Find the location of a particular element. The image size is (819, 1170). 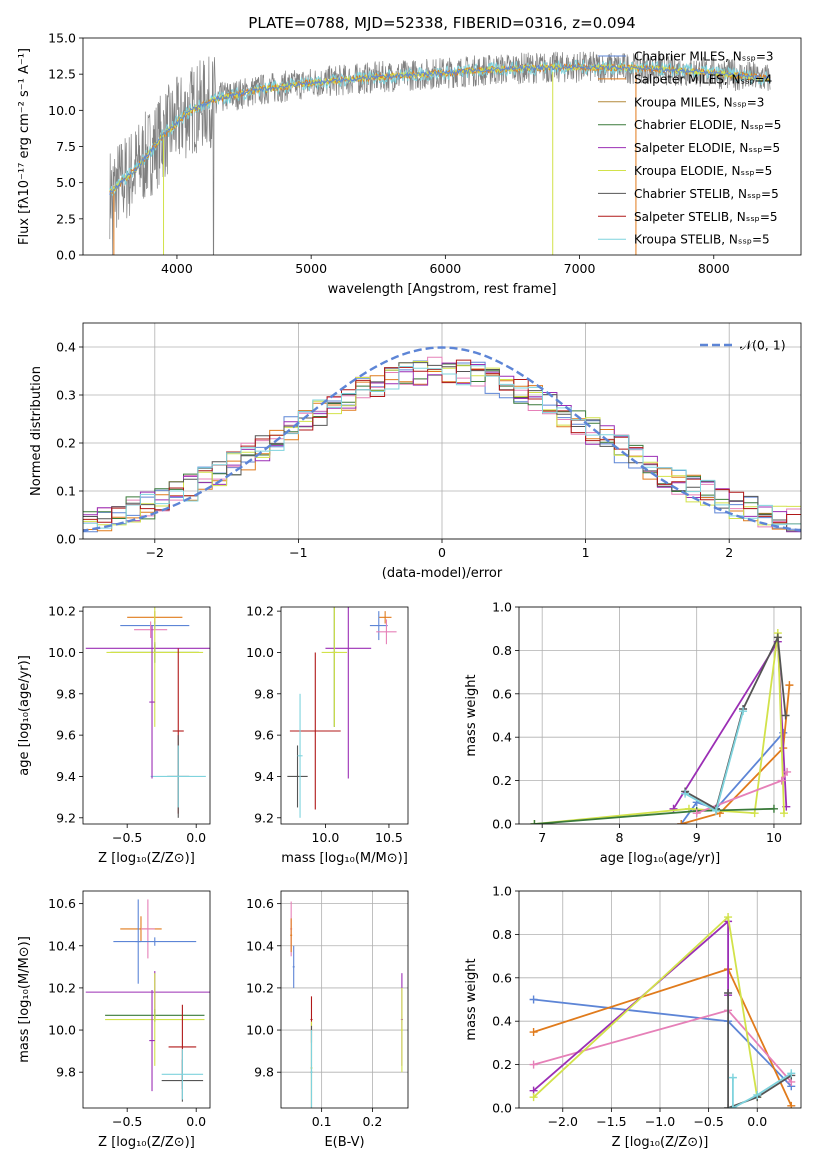

x-tick-label: −1.0 is located at coordinates (660, 1121).